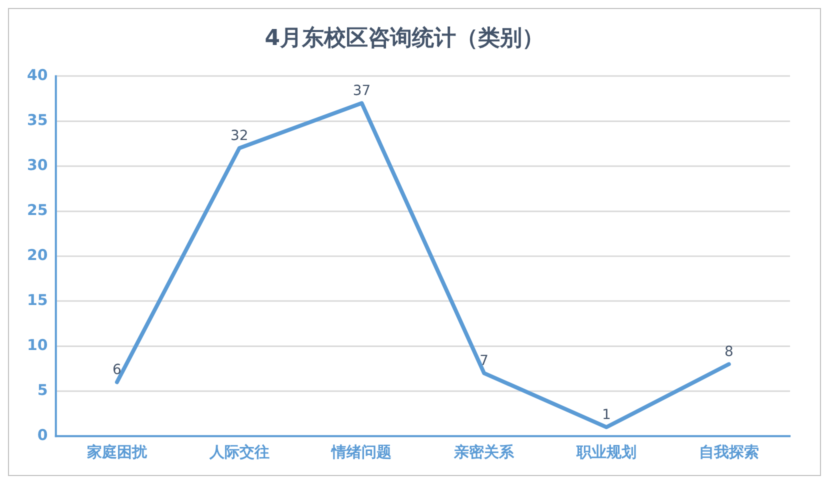 Image resolution: width=831 pixels, height=486 pixels. What do you see at coordinates (361, 90) in the screenshot?
I see `data-label: 37` at bounding box center [361, 90].